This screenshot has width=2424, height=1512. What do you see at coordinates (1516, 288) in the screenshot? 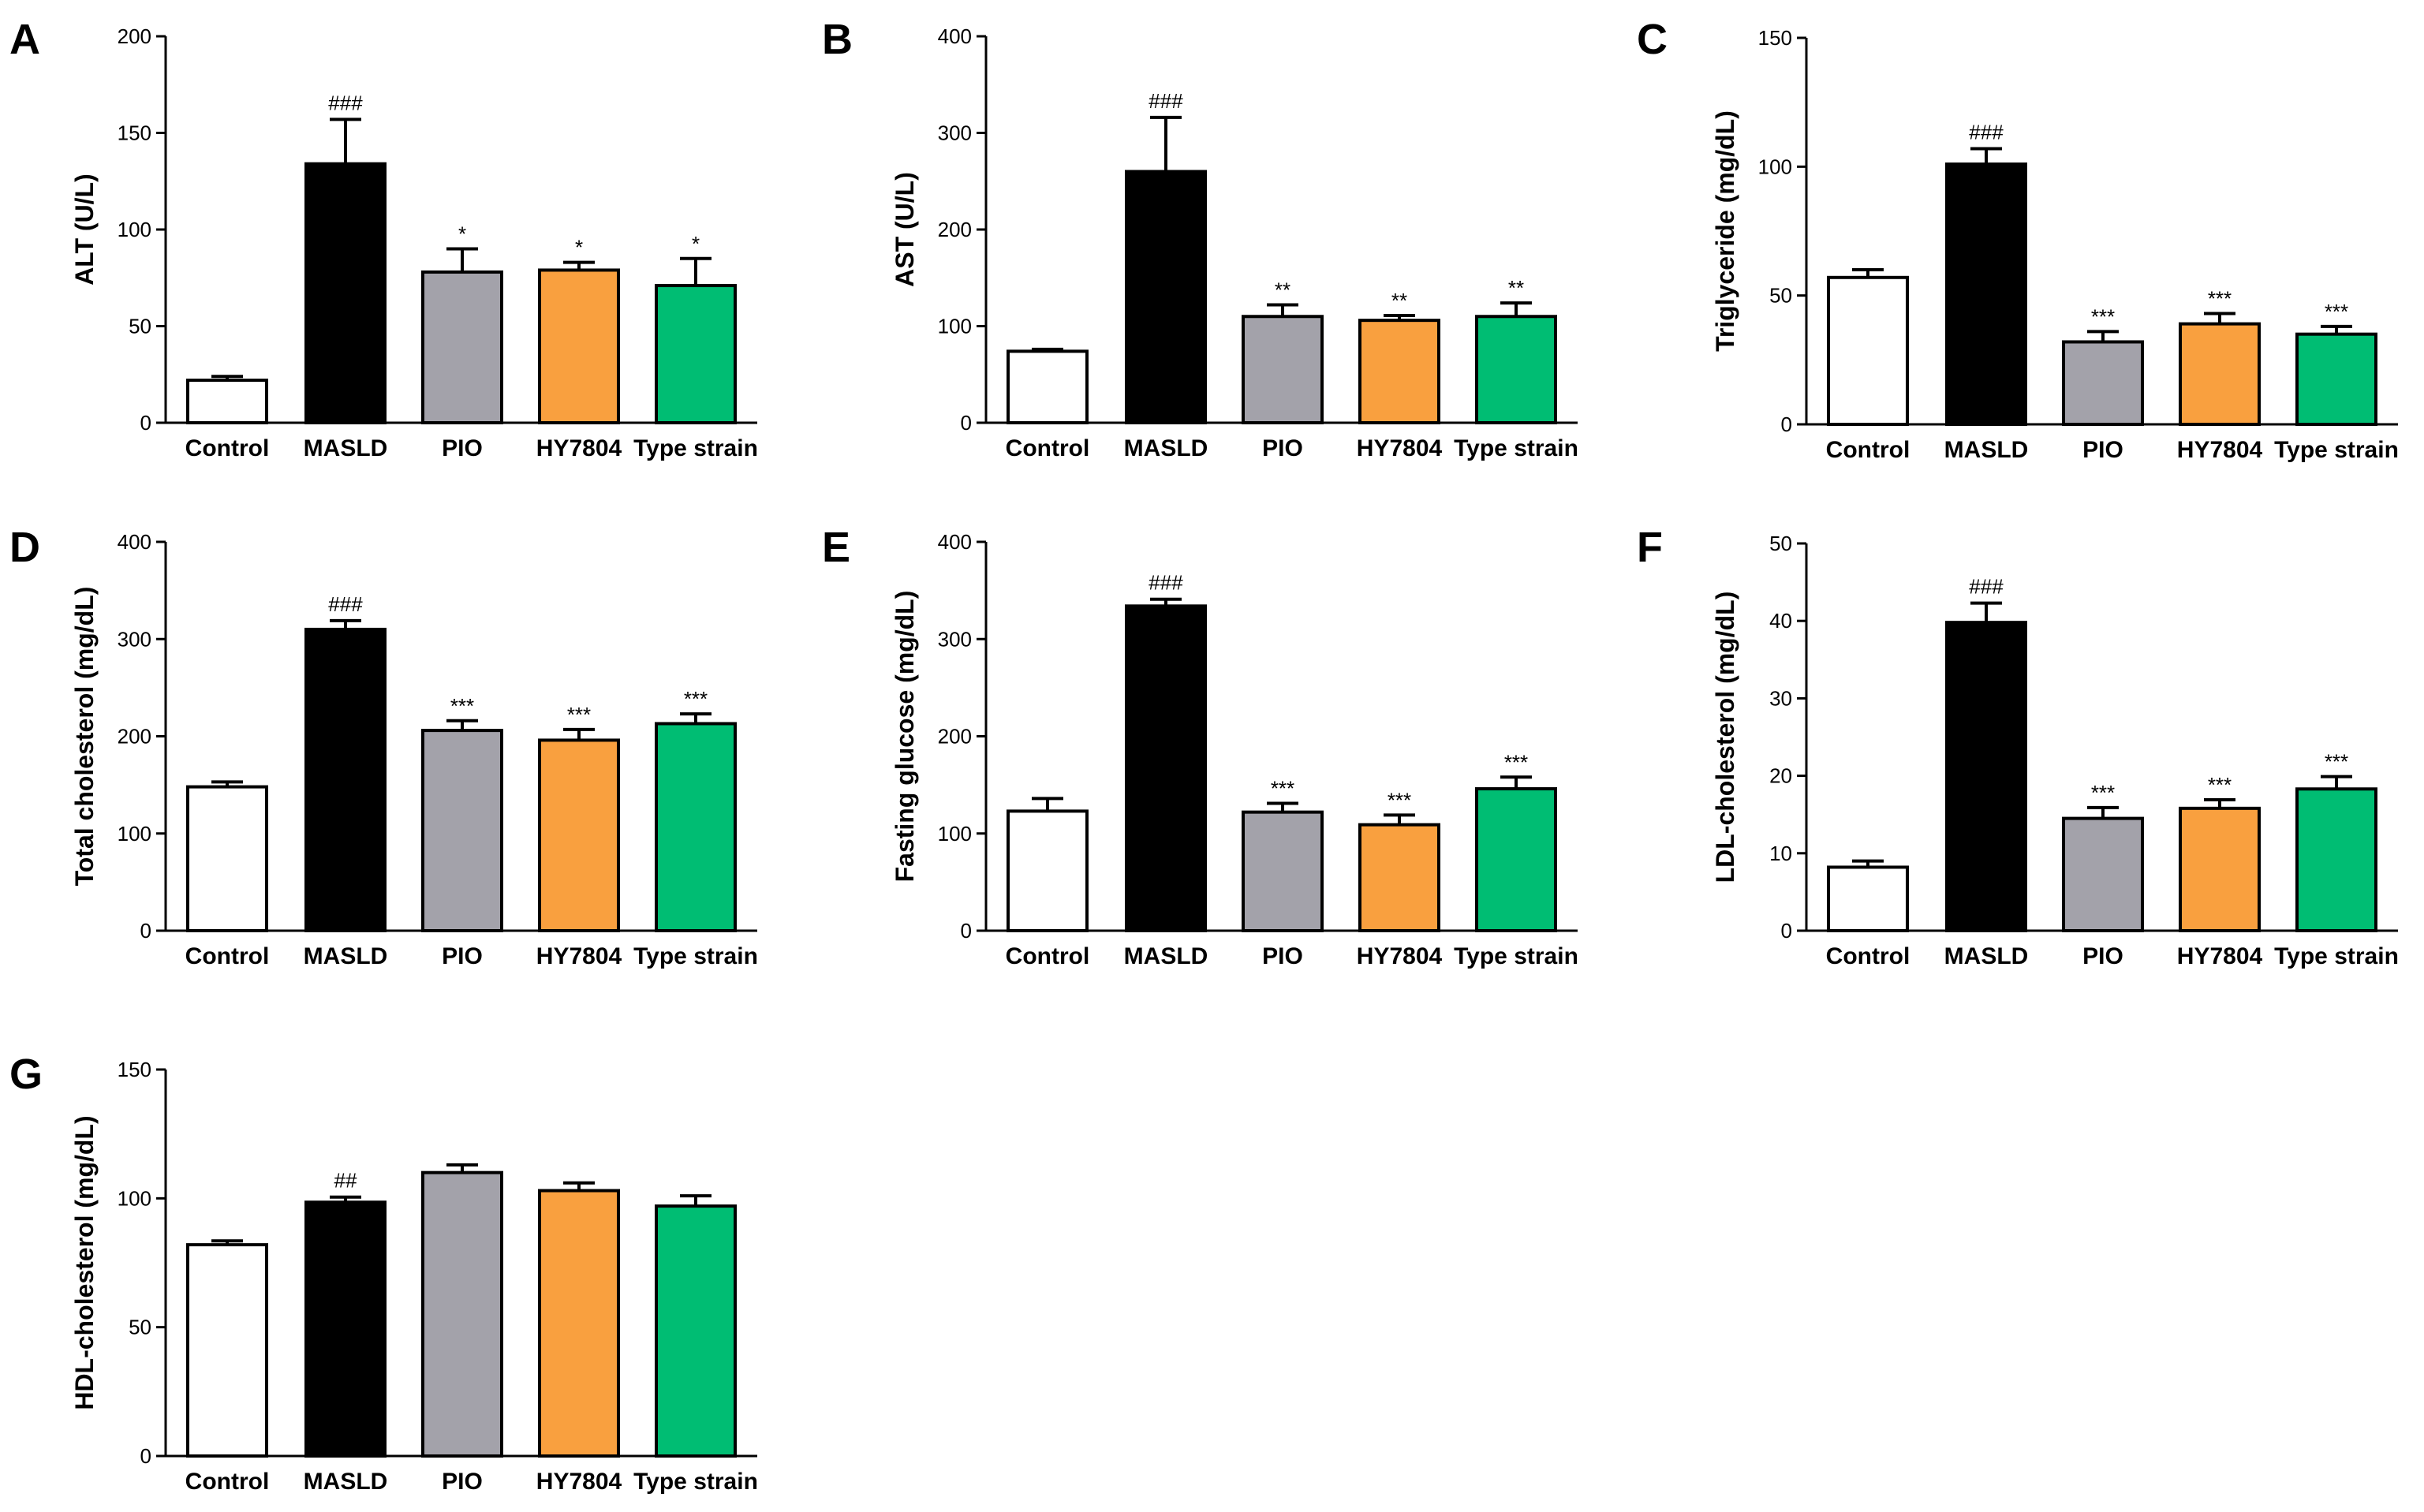
I see `significance-type-strain: **` at bounding box center [1516, 288].